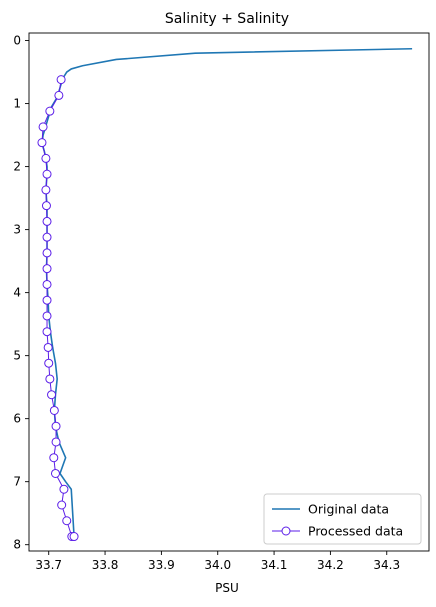 The height and width of the screenshot is (607, 436). I want to click on y-tick-label: 0, so click(17, 41).